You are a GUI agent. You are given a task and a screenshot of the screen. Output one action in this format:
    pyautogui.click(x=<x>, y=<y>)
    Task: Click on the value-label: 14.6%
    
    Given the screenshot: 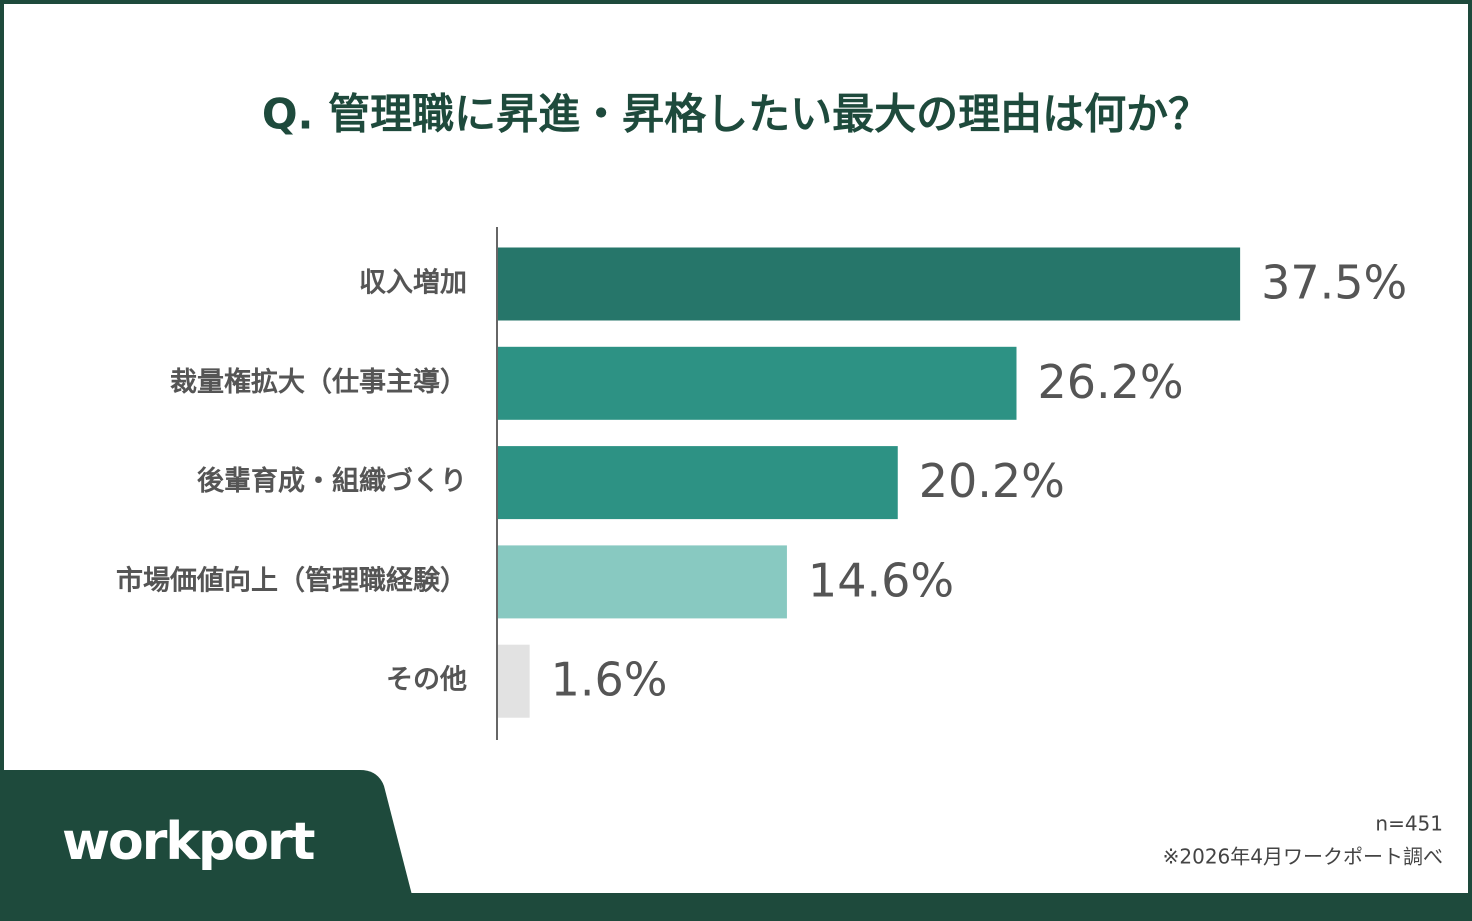 What is the action you would take?
    pyautogui.click(x=881, y=580)
    